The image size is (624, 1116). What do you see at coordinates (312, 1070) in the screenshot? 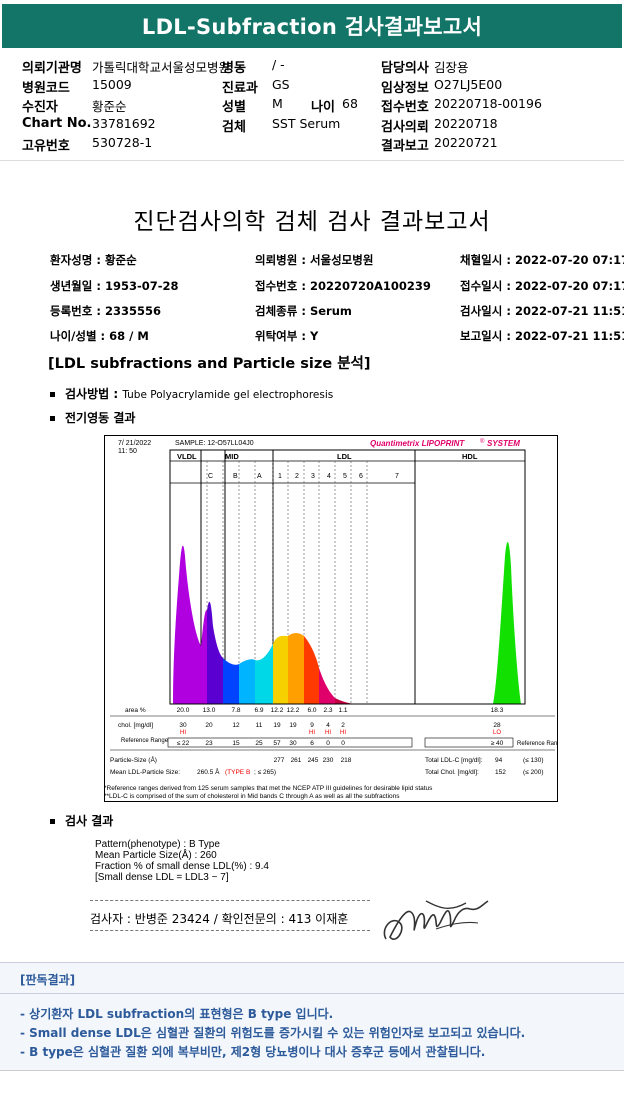
I see `bottom-divider` at bounding box center [312, 1070].